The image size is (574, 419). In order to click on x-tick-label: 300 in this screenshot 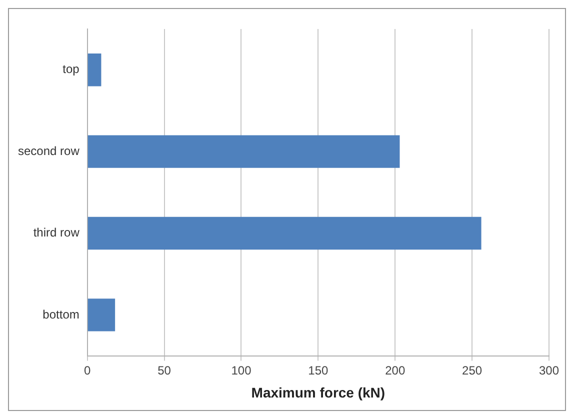, I will do `click(549, 370)`.